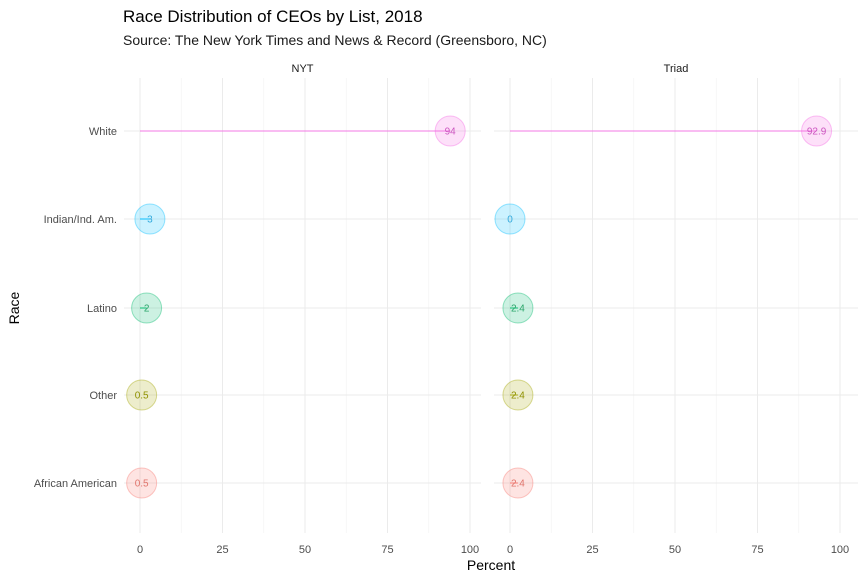 The image size is (865, 580). What do you see at coordinates (80, 220) in the screenshot?
I see `y-category-label: Indian/Ind. Am.` at bounding box center [80, 220].